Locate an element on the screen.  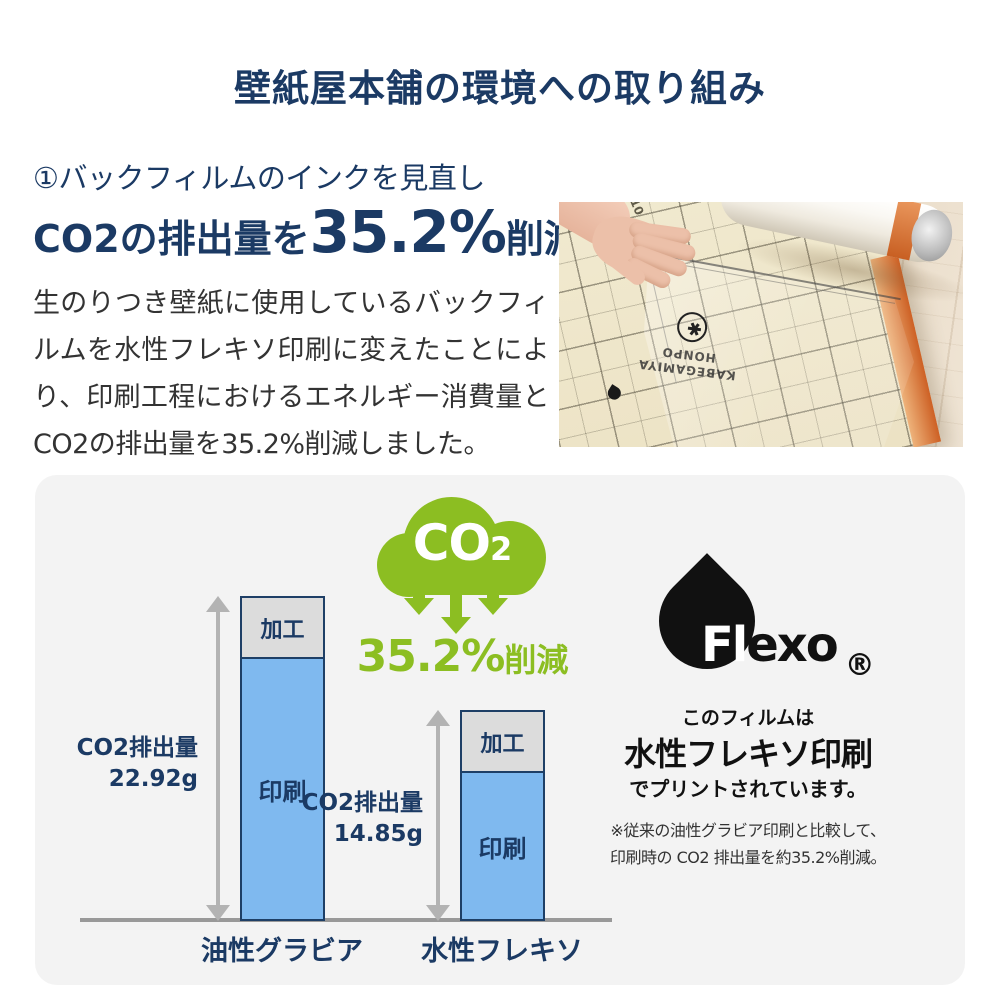
headline-prefix: CO2の排出量を is located at coordinates (171, 239).